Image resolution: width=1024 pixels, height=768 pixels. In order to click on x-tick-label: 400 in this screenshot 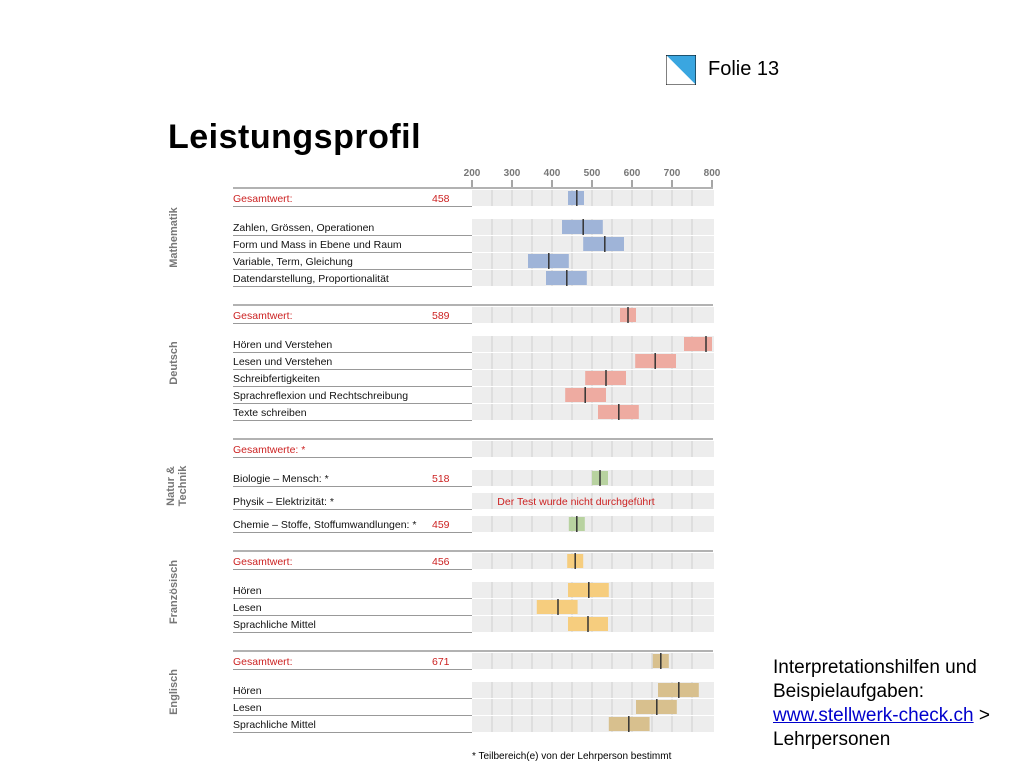, I will do `click(552, 173)`.